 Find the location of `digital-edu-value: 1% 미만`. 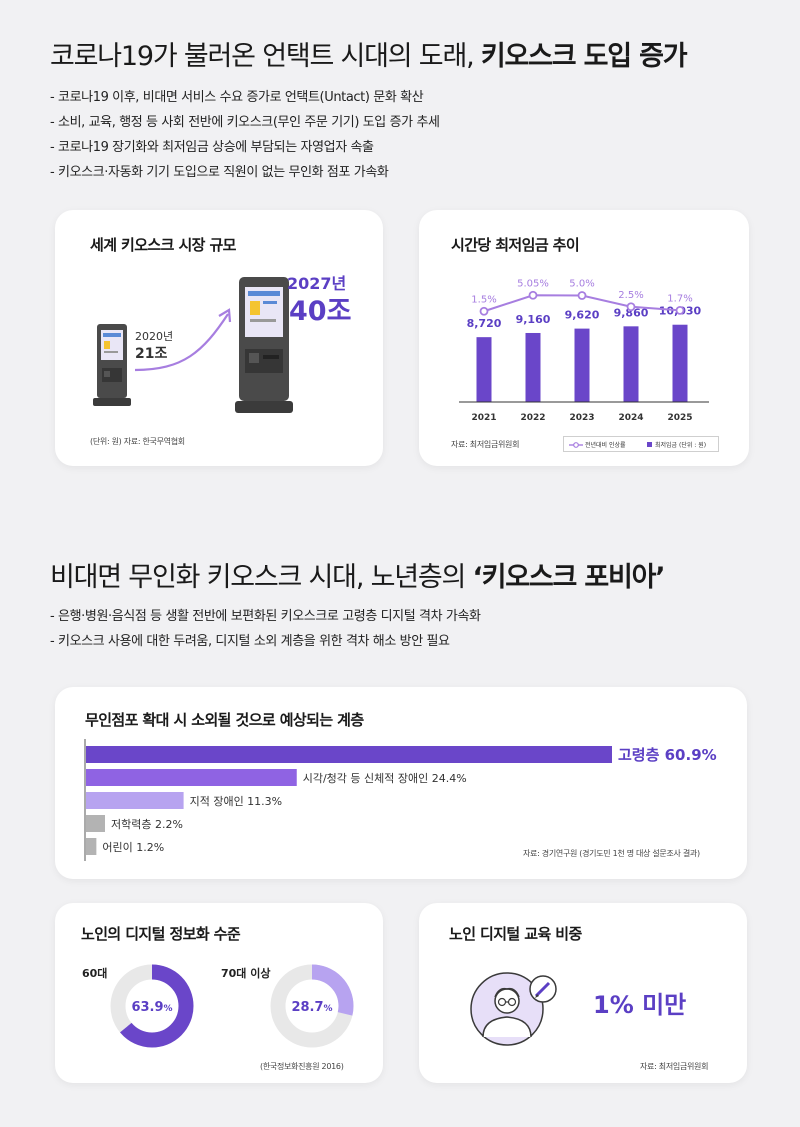

digital-edu-value: 1% 미만 is located at coordinates (640, 1005).